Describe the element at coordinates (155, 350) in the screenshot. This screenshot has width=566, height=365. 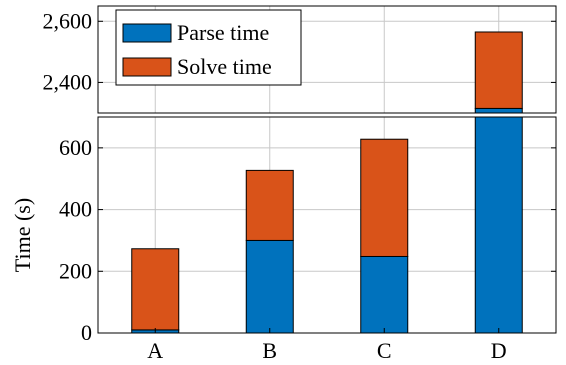
I see `x-tick-label-a: A` at that location.